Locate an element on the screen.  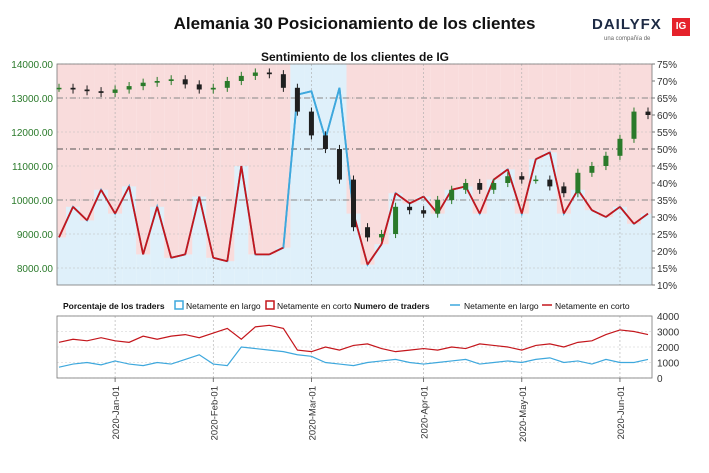
y-right-tick: 20% is located at coordinates (667, 252).